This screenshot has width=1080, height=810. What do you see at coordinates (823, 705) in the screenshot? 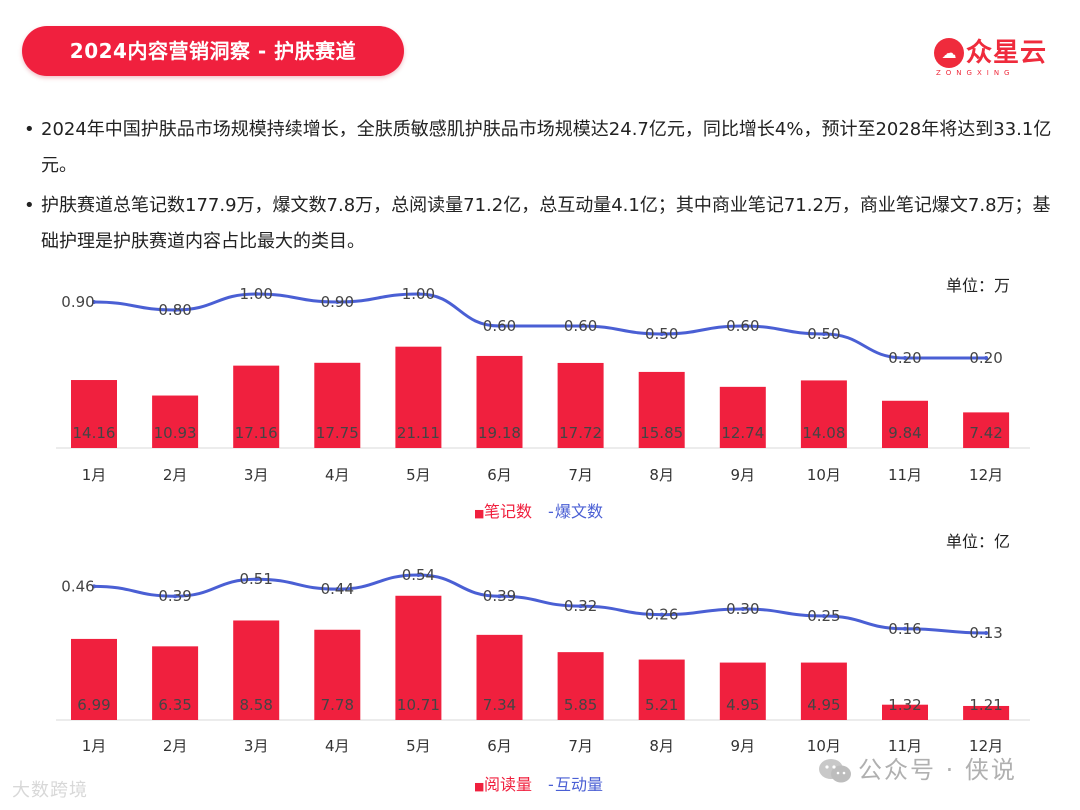
I see `bar-value-label: 4.95` at bounding box center [823, 705].